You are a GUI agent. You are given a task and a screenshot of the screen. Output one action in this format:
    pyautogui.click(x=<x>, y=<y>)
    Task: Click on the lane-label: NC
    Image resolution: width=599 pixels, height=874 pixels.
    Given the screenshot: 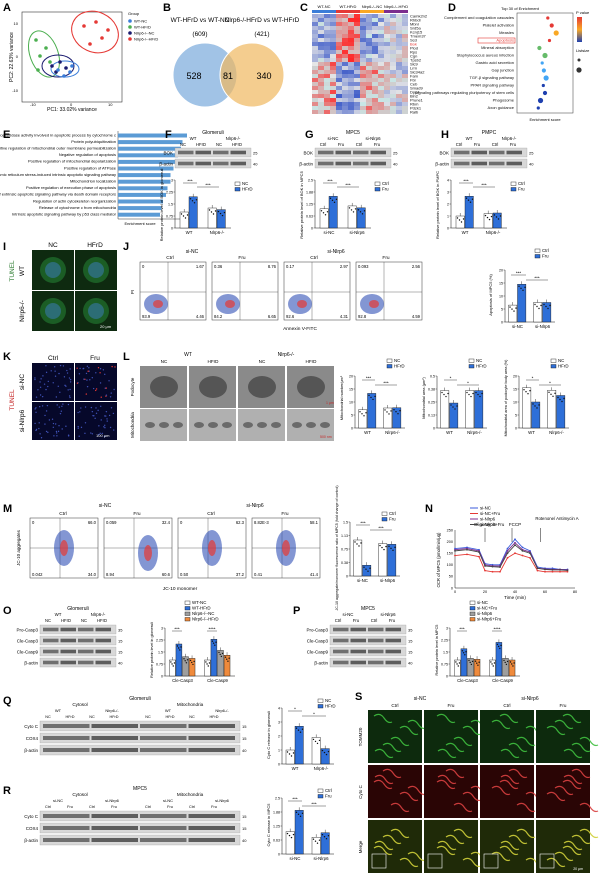 What is the action you would take?
    pyautogui.click(x=148, y=717)
    